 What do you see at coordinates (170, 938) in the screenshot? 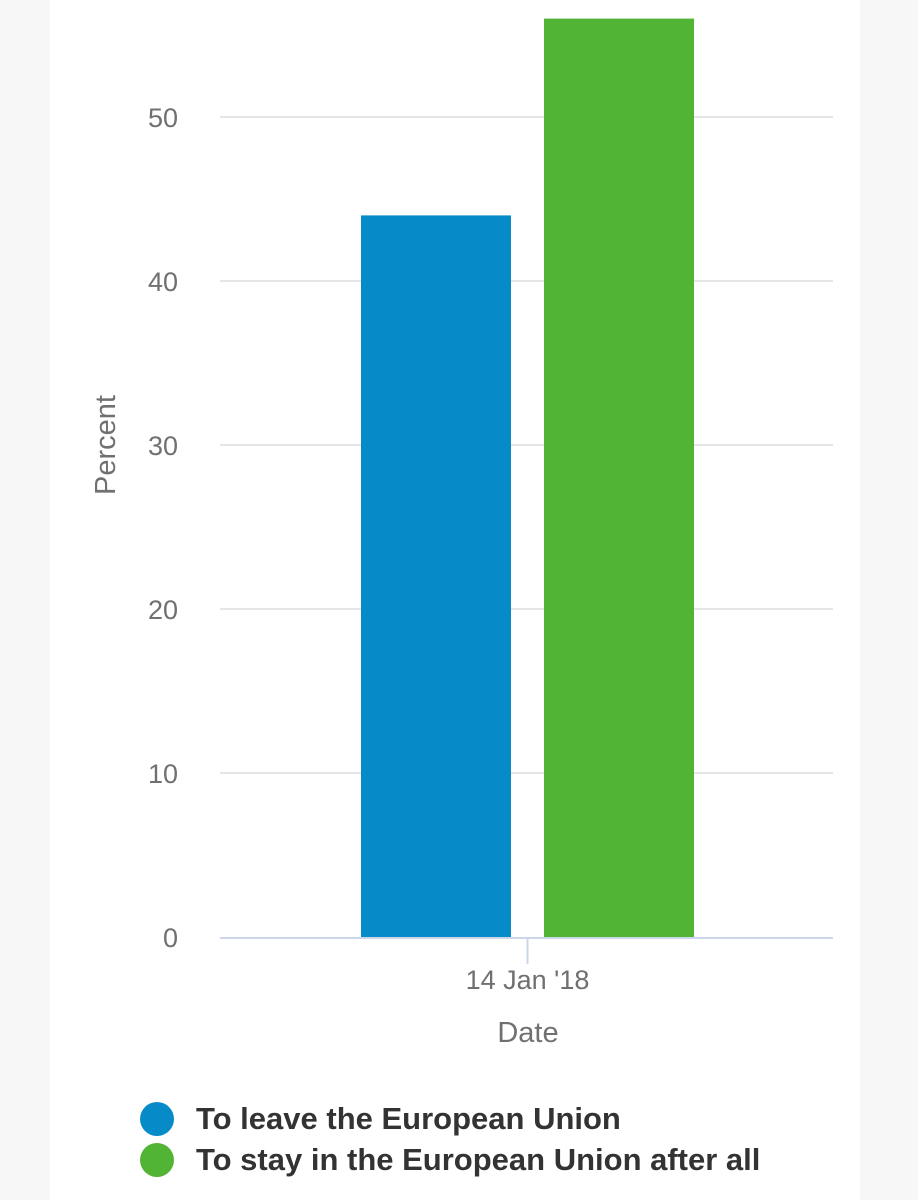
I see `y-tick-label: 0` at bounding box center [170, 938].